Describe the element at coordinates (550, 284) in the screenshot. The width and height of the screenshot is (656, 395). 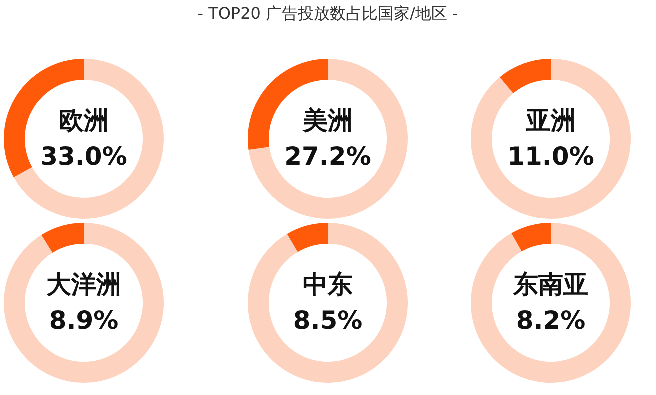
I see `slice-label: 东南亚` at that location.